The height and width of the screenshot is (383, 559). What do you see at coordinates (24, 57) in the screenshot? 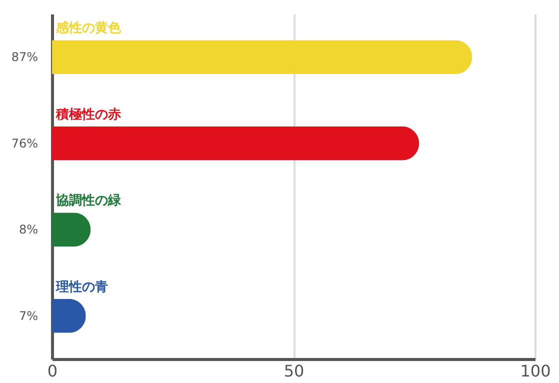
I see `data-label: 87%` at bounding box center [24, 57].